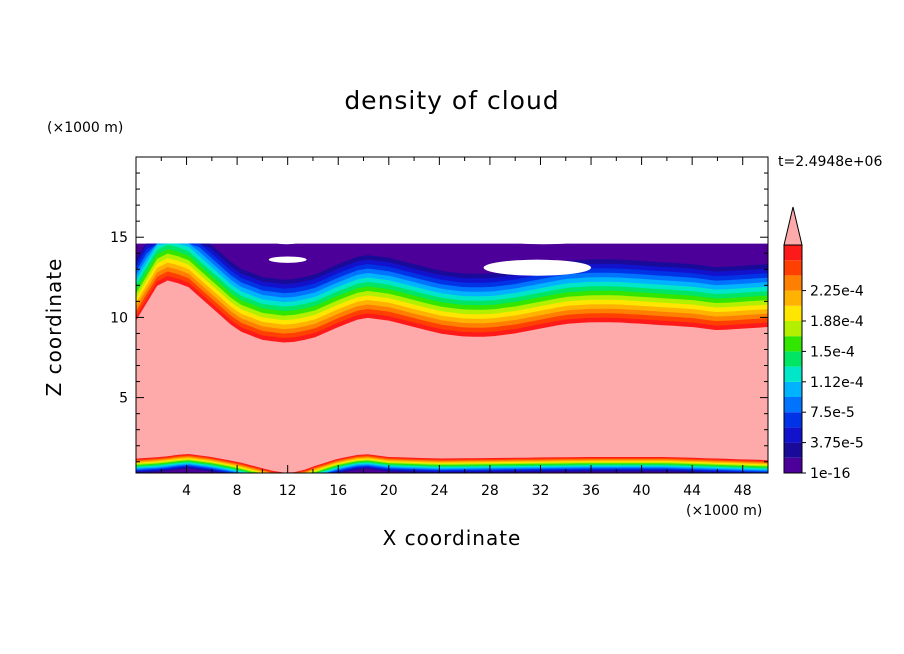 This screenshot has height=654, width=904. I want to click on colorbar-frame, so click(793, 359).